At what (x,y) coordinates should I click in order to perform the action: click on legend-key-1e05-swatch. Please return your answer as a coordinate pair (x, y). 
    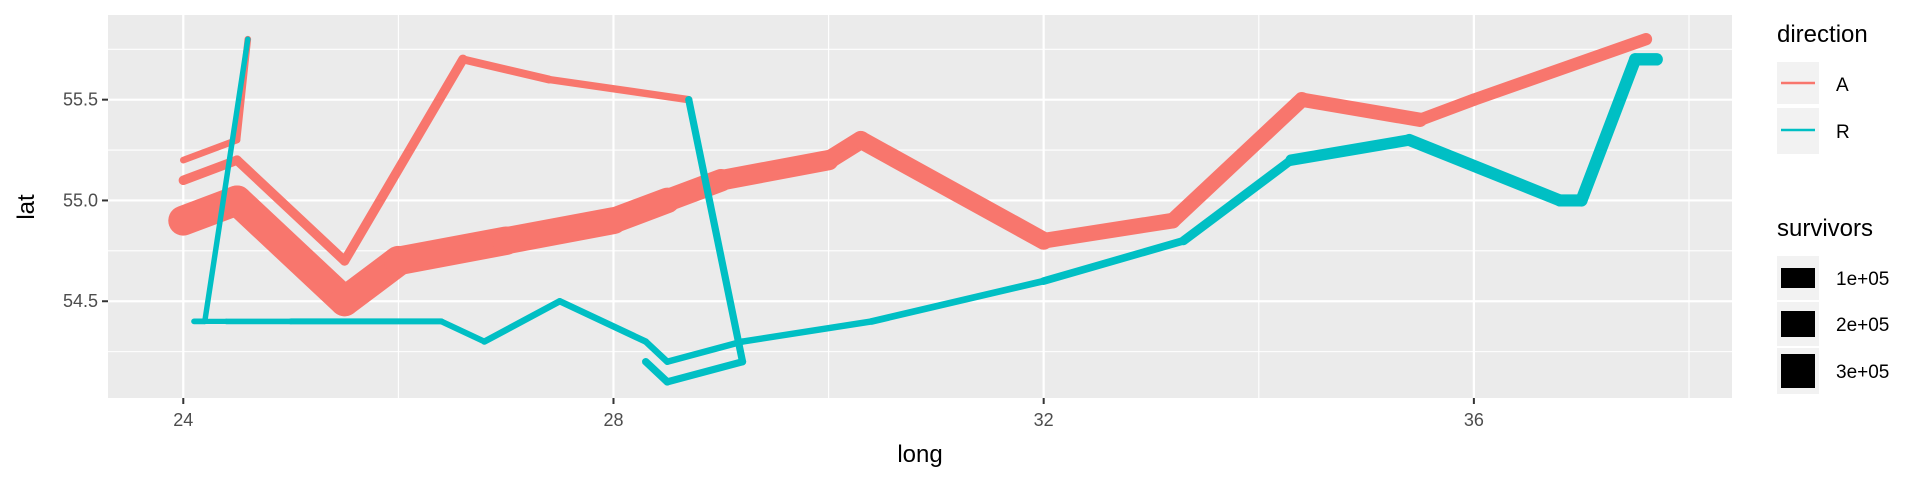
    Looking at the image, I should click on (1798, 278).